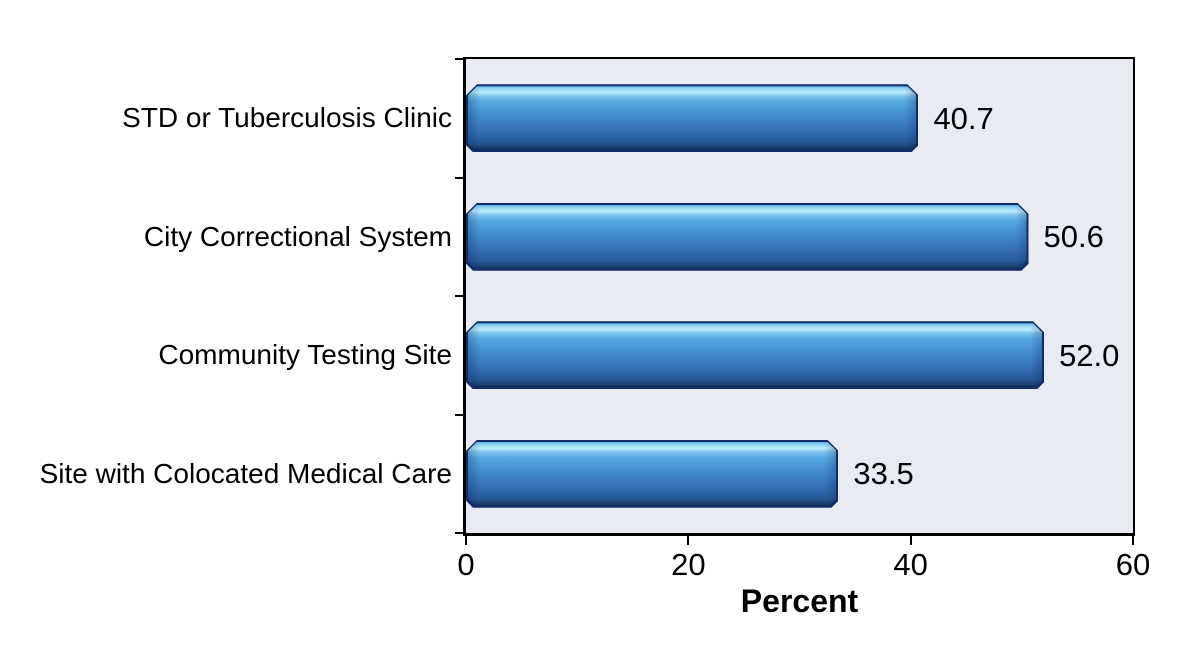 This screenshot has width=1200, height=669. What do you see at coordinates (1133, 564) in the screenshot?
I see `x-axis-tick-label: 60` at bounding box center [1133, 564].